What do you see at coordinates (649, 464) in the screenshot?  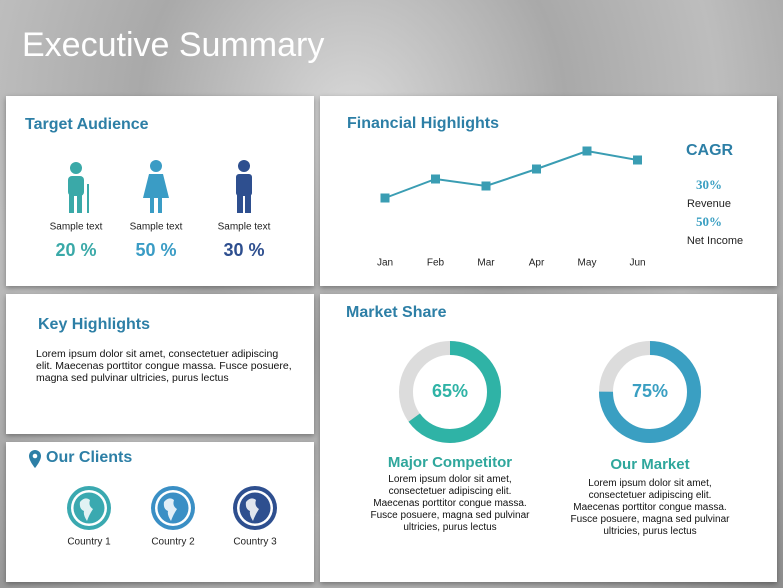 I see `donut-title: Our Market` at bounding box center [649, 464].